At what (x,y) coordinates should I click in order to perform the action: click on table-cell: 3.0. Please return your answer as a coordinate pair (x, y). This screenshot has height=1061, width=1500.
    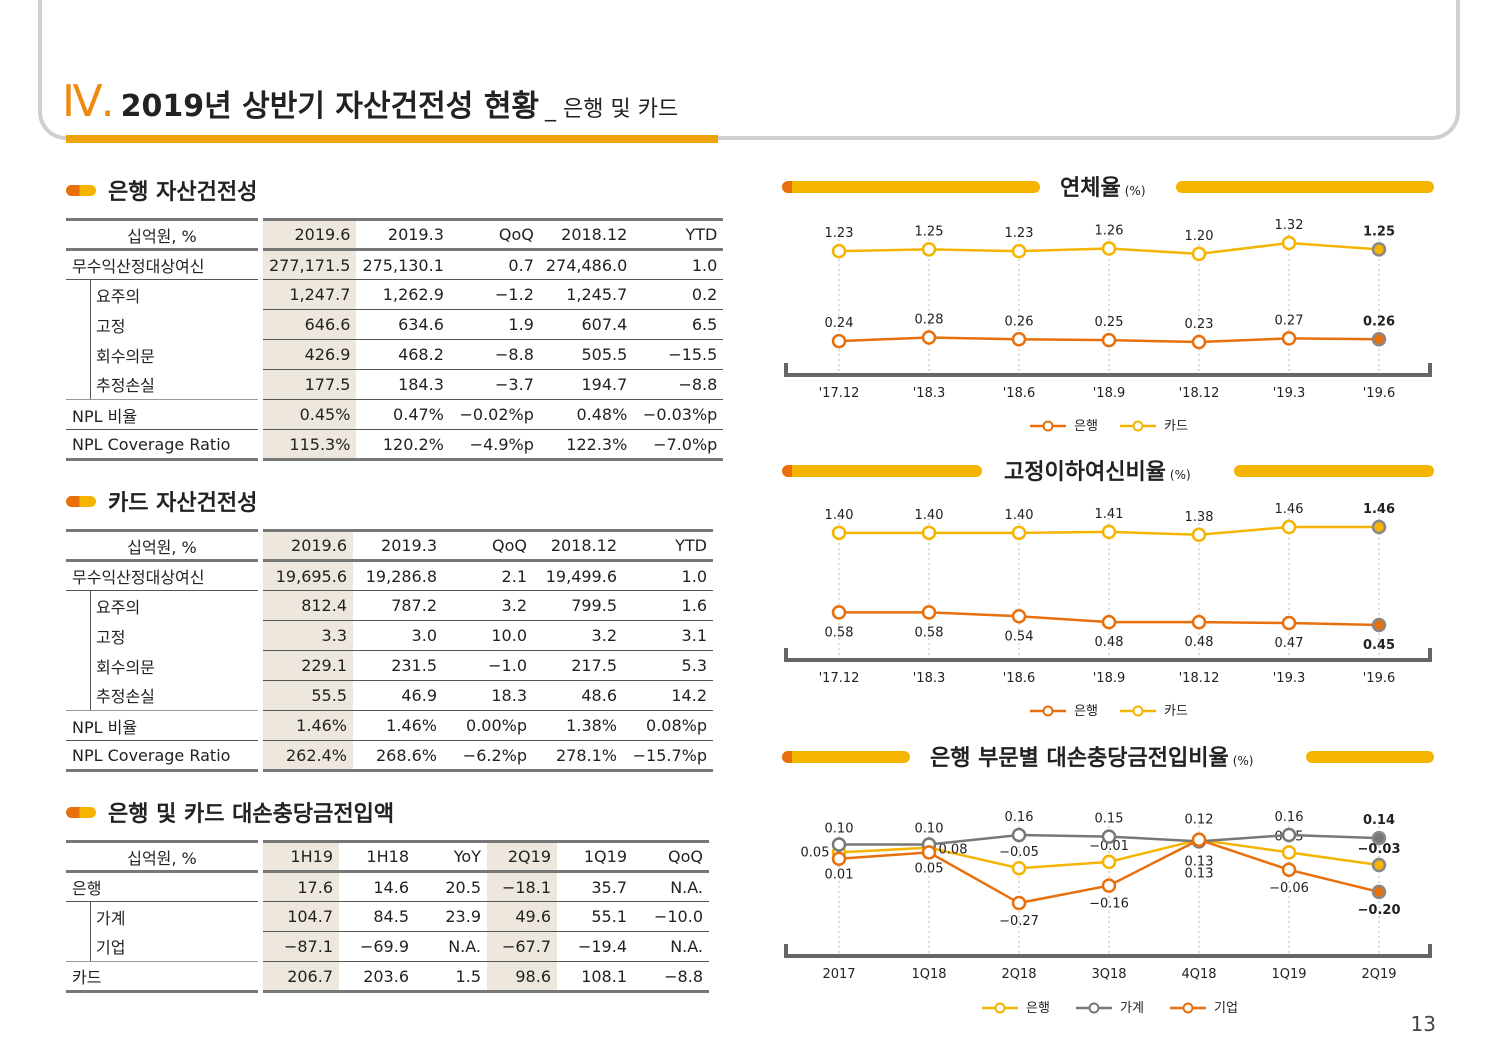
    Looking at the image, I should click on (398, 635).